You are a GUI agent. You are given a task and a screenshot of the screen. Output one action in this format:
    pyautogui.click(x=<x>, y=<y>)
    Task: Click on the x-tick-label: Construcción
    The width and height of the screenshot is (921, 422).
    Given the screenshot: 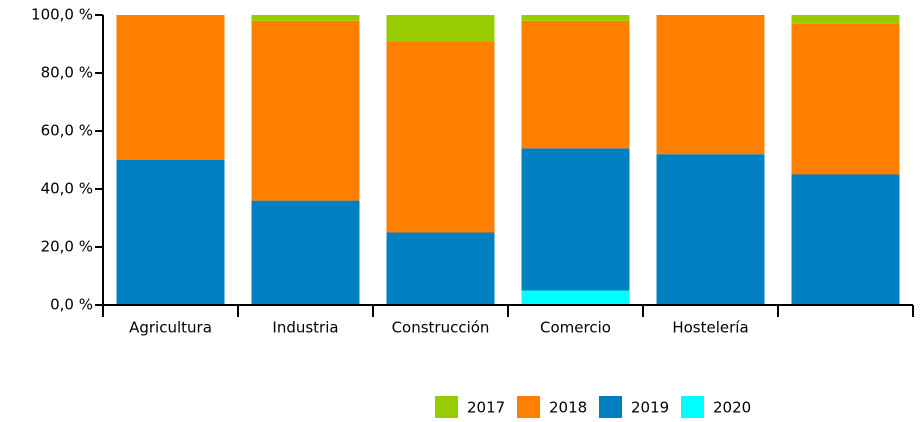 What is the action you would take?
    pyautogui.click(x=441, y=328)
    